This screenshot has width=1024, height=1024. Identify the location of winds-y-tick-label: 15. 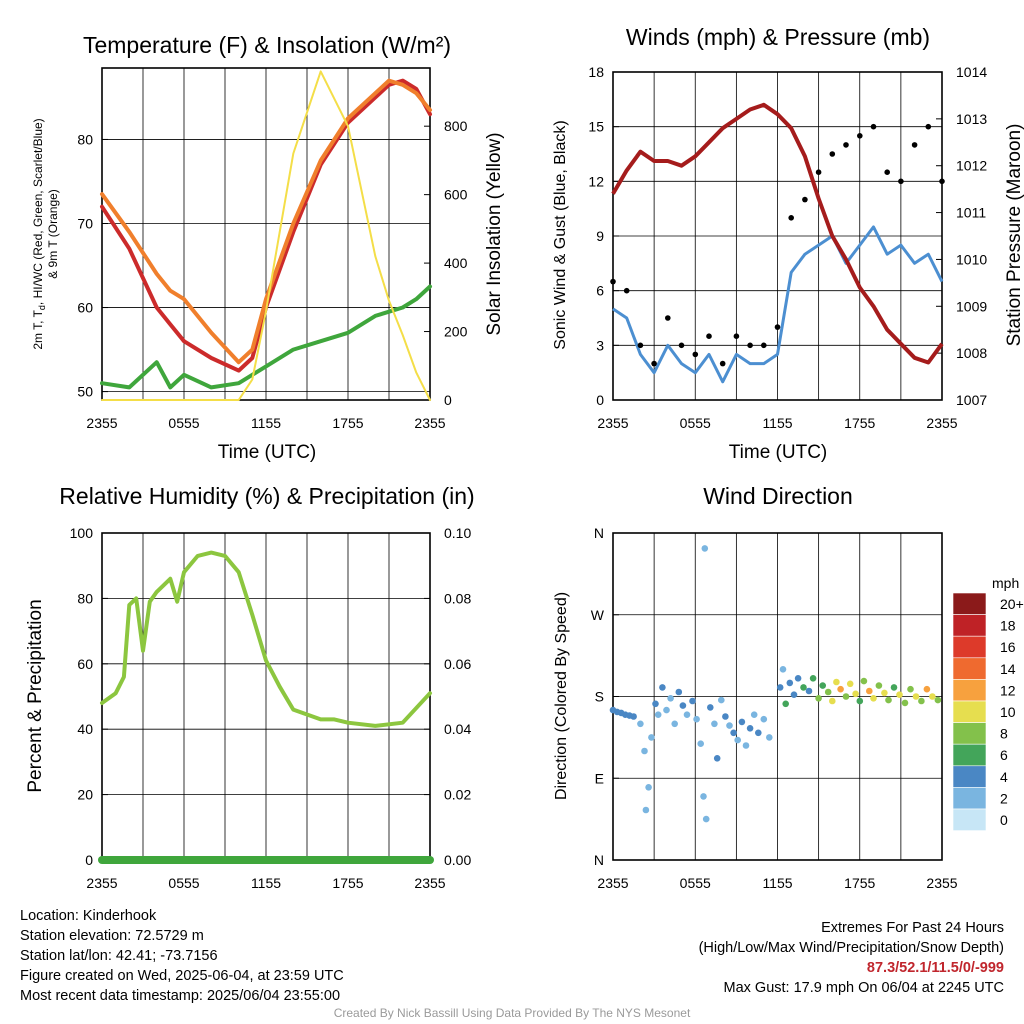
(596, 127).